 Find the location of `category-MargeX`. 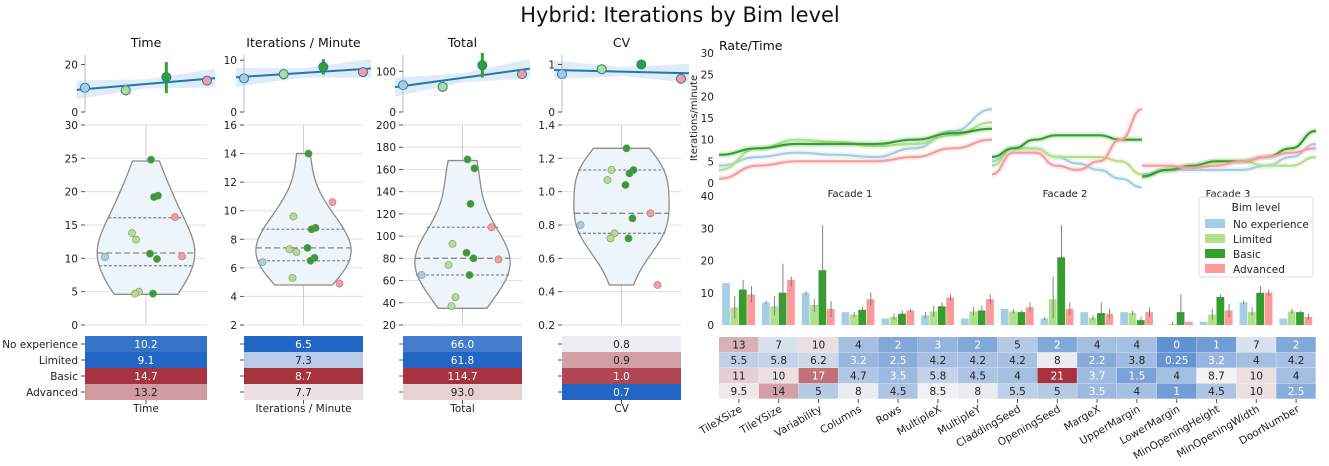

category-MargeX is located at coordinates (1097, 313).